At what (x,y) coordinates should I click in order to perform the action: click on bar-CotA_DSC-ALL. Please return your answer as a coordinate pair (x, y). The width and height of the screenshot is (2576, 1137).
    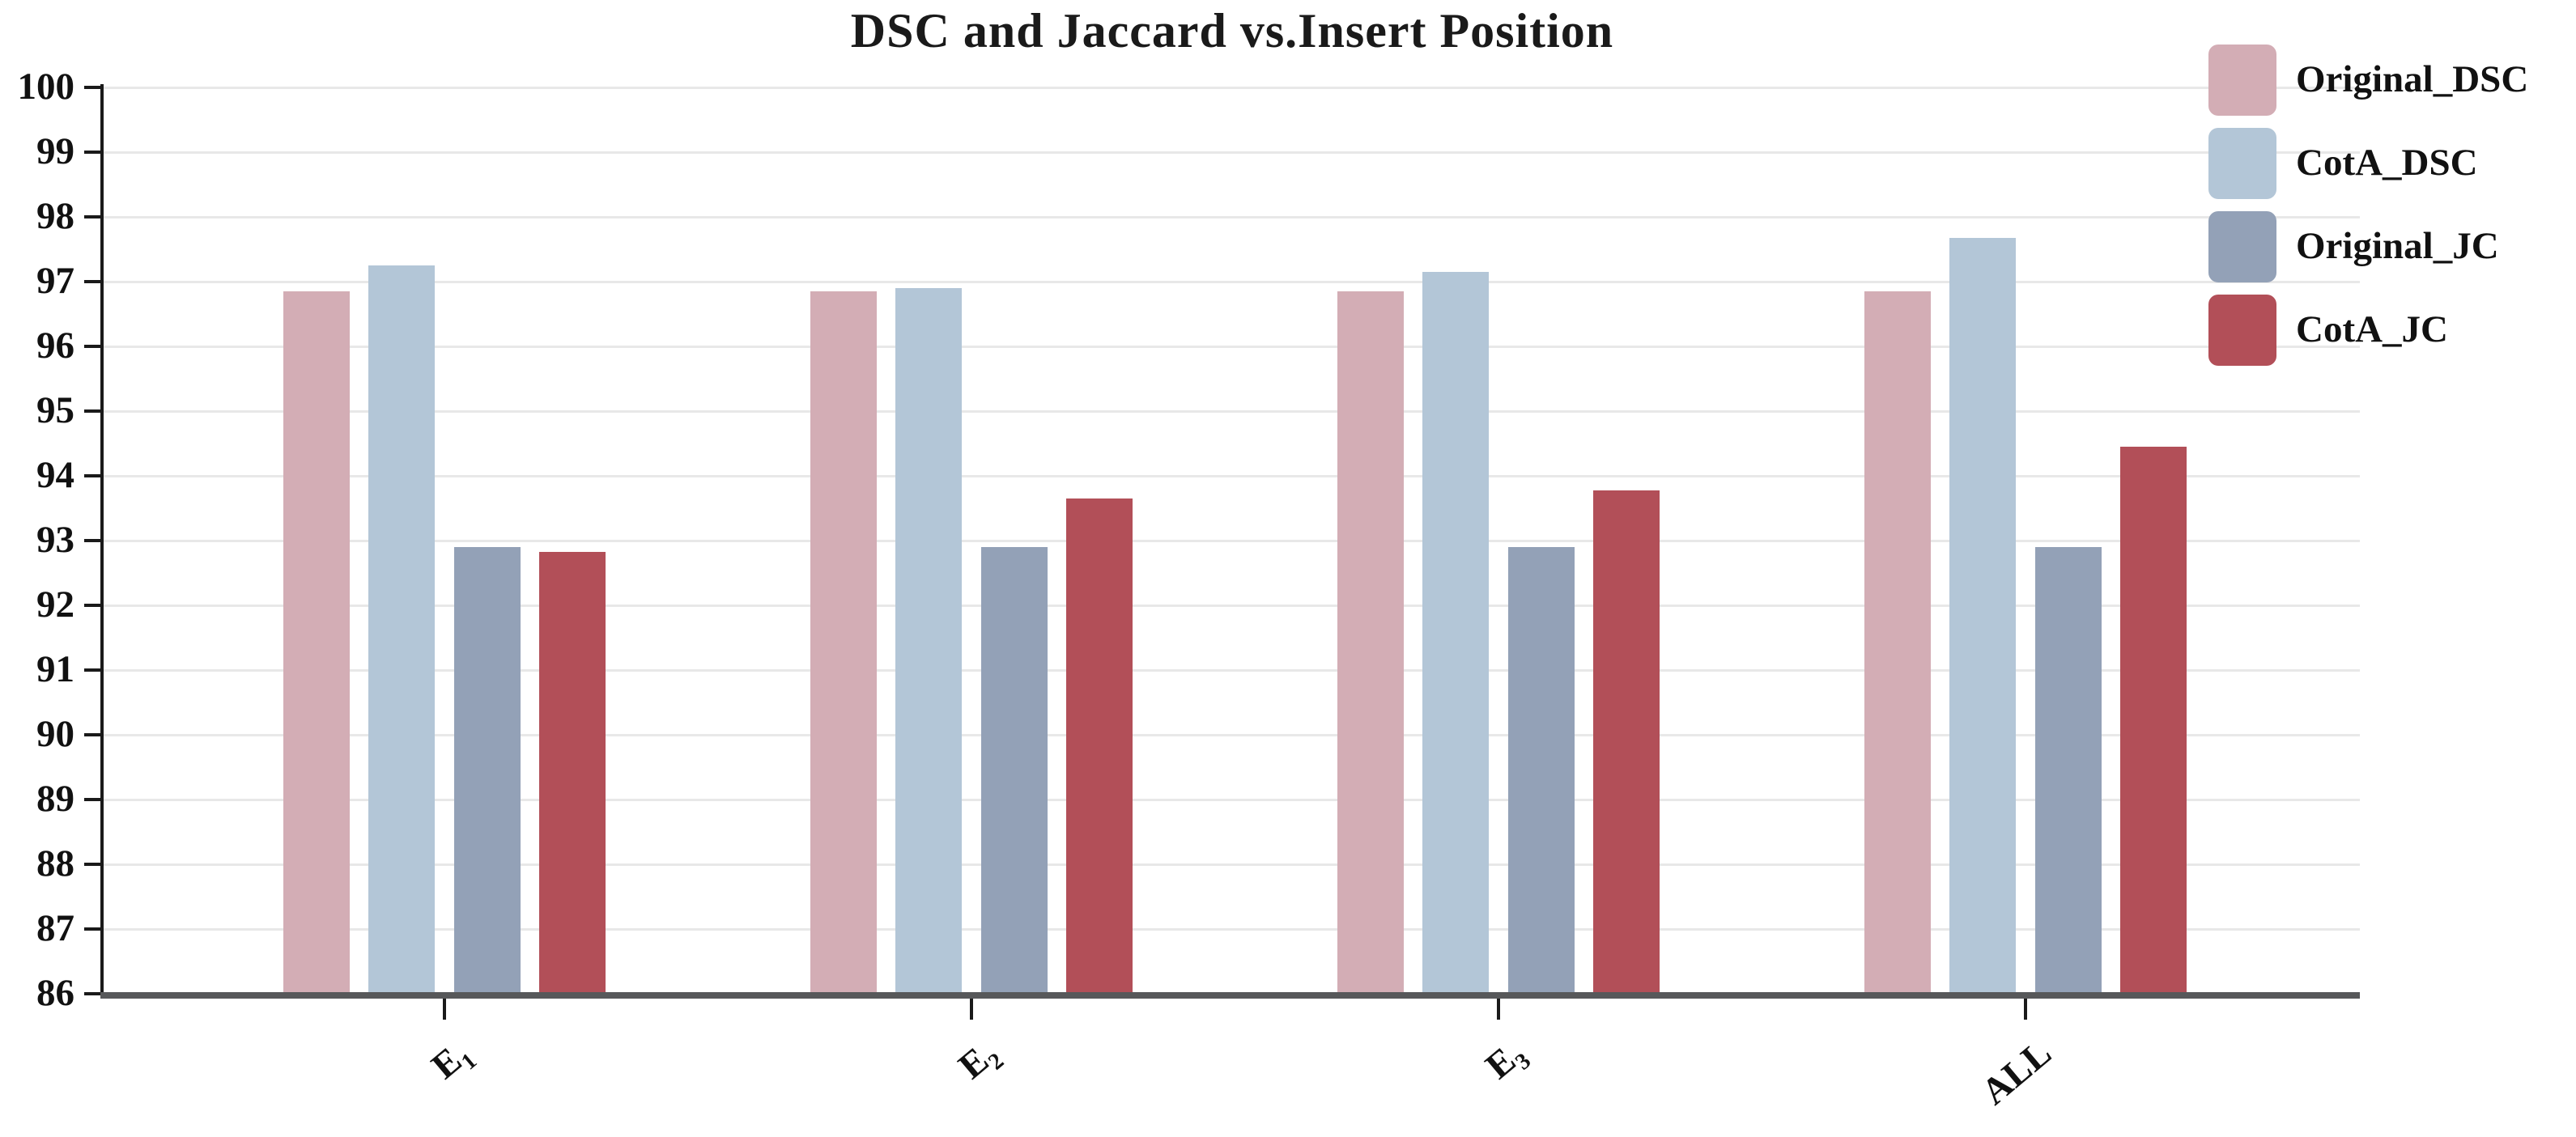
    Looking at the image, I should click on (1983, 615).